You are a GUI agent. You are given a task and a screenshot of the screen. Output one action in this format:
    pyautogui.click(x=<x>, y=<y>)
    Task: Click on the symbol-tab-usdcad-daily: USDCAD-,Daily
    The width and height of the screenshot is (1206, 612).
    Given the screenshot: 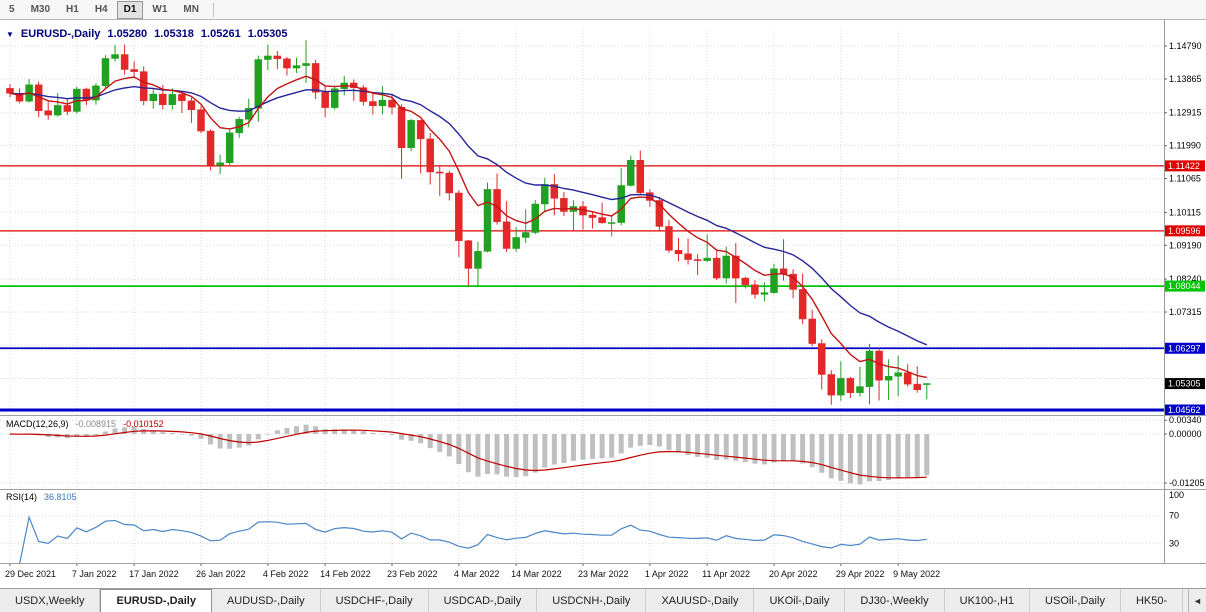 What is the action you would take?
    pyautogui.click(x=483, y=600)
    